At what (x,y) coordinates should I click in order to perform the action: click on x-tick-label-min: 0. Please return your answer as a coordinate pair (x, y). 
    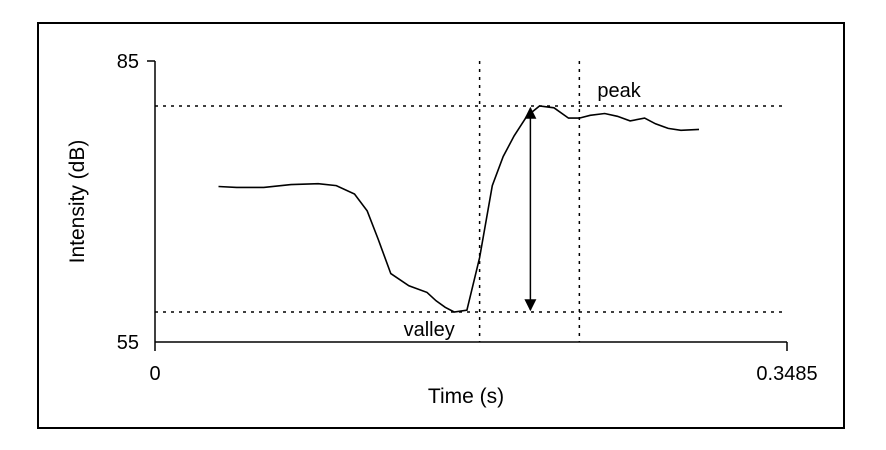
    Looking at the image, I should click on (154, 374).